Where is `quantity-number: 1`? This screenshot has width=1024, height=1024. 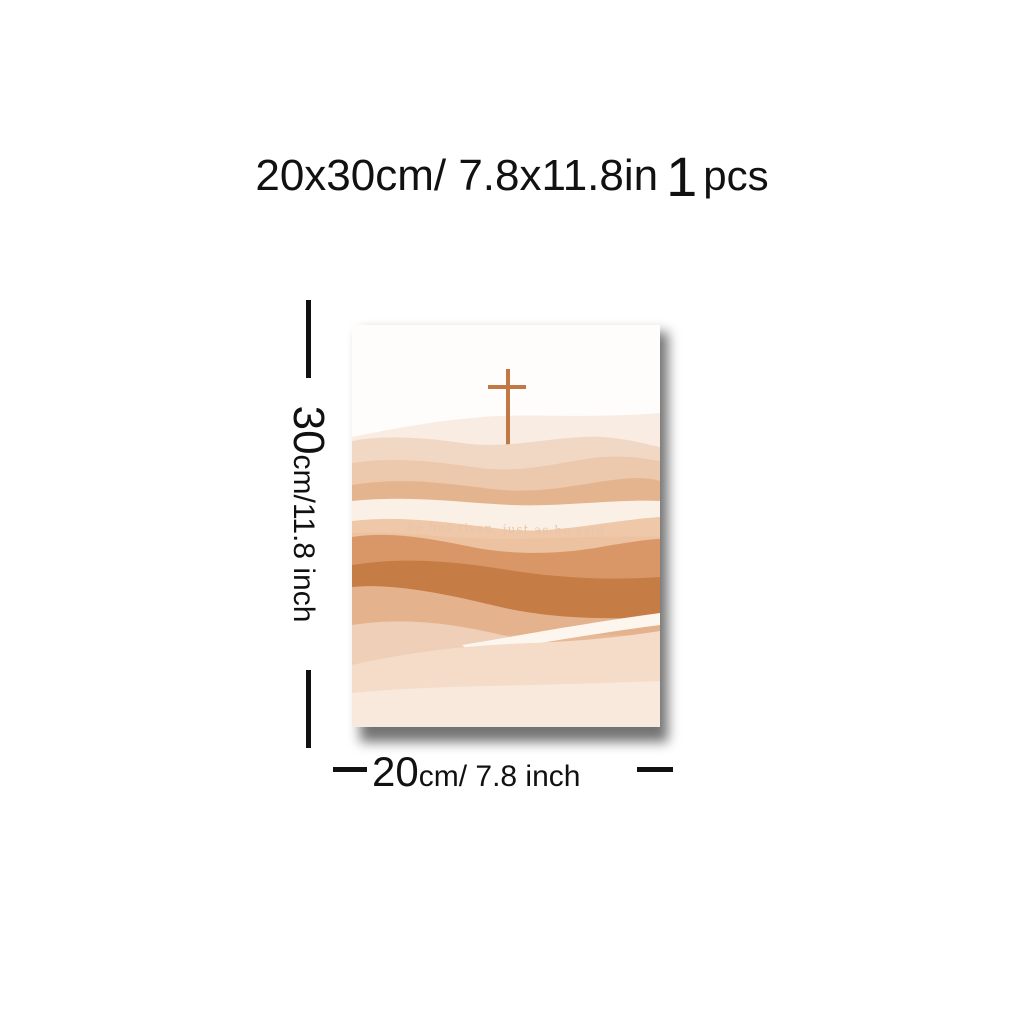 quantity-number: 1 is located at coordinates (682, 176).